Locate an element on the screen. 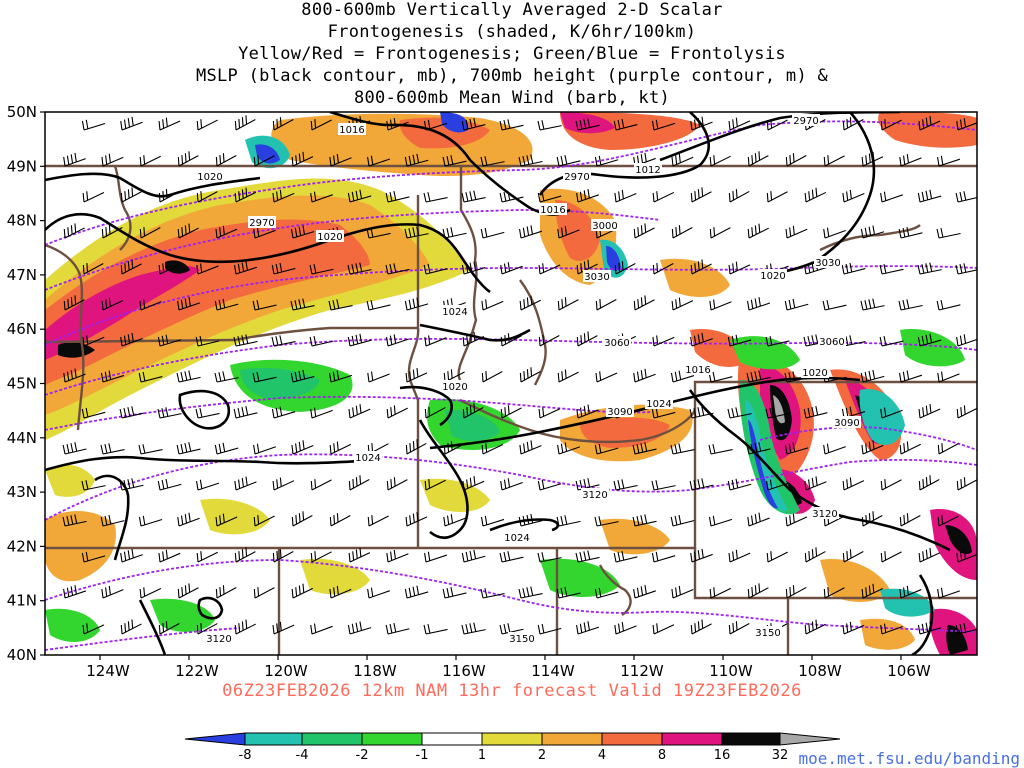  border-line is located at coordinates (835, 574).